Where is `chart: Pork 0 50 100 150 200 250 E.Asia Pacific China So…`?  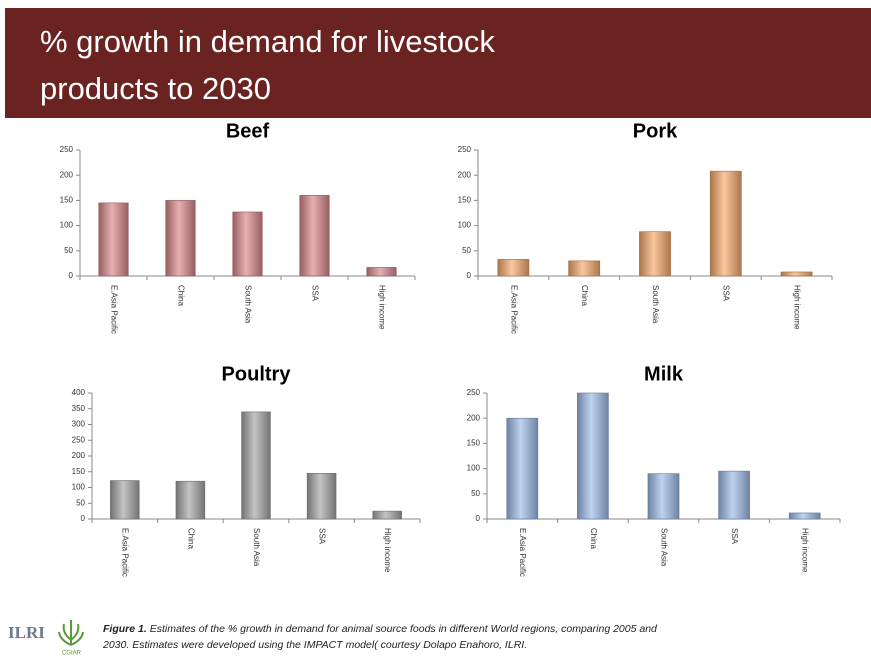 chart: Pork 0 50 100 150 200 250 E.Asia Pacific China So… is located at coordinates (645, 227).